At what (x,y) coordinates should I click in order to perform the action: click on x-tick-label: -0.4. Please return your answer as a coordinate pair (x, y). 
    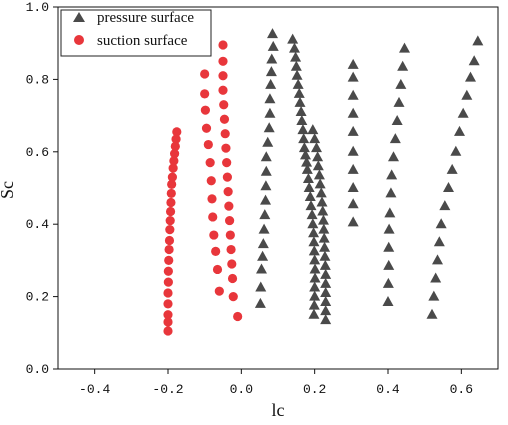
    Looking at the image, I should click on (94, 389).